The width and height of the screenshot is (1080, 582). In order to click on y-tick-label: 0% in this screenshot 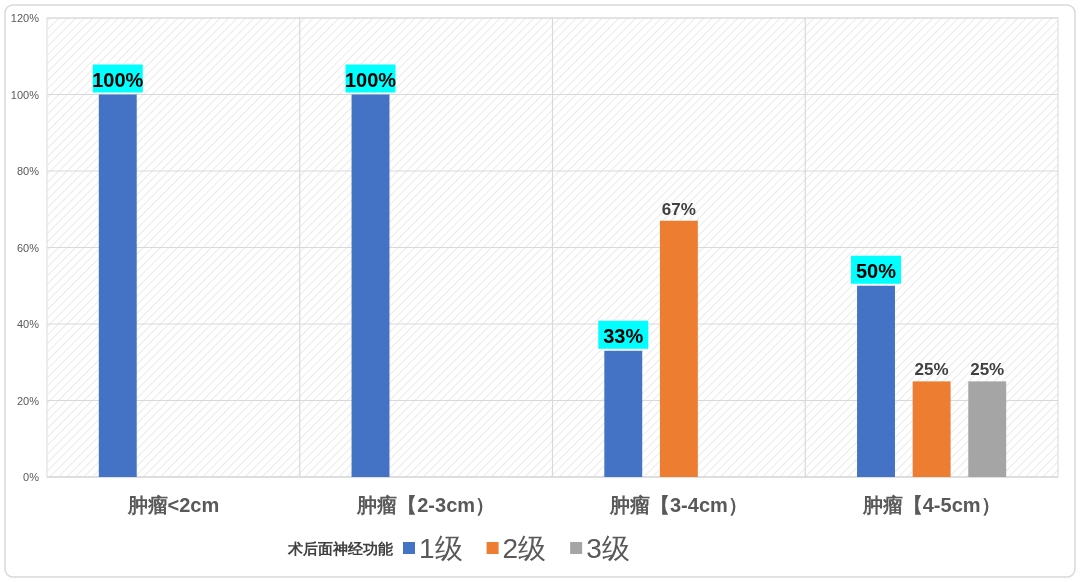, I will do `click(31, 477)`.